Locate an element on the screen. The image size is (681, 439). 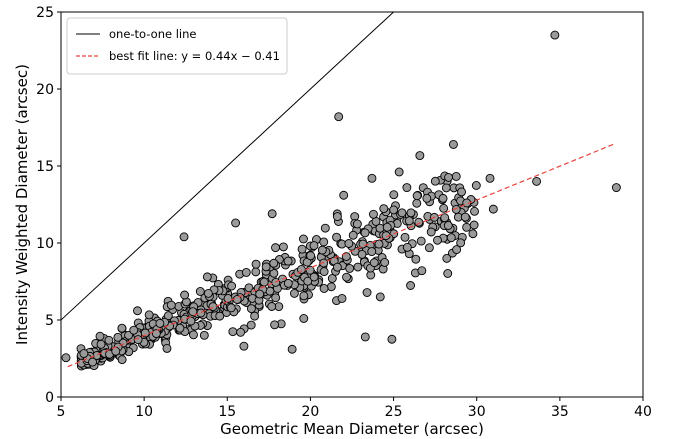
x-axis-label: Geometric Mean Diameter (arcsec) is located at coordinates (352, 429).